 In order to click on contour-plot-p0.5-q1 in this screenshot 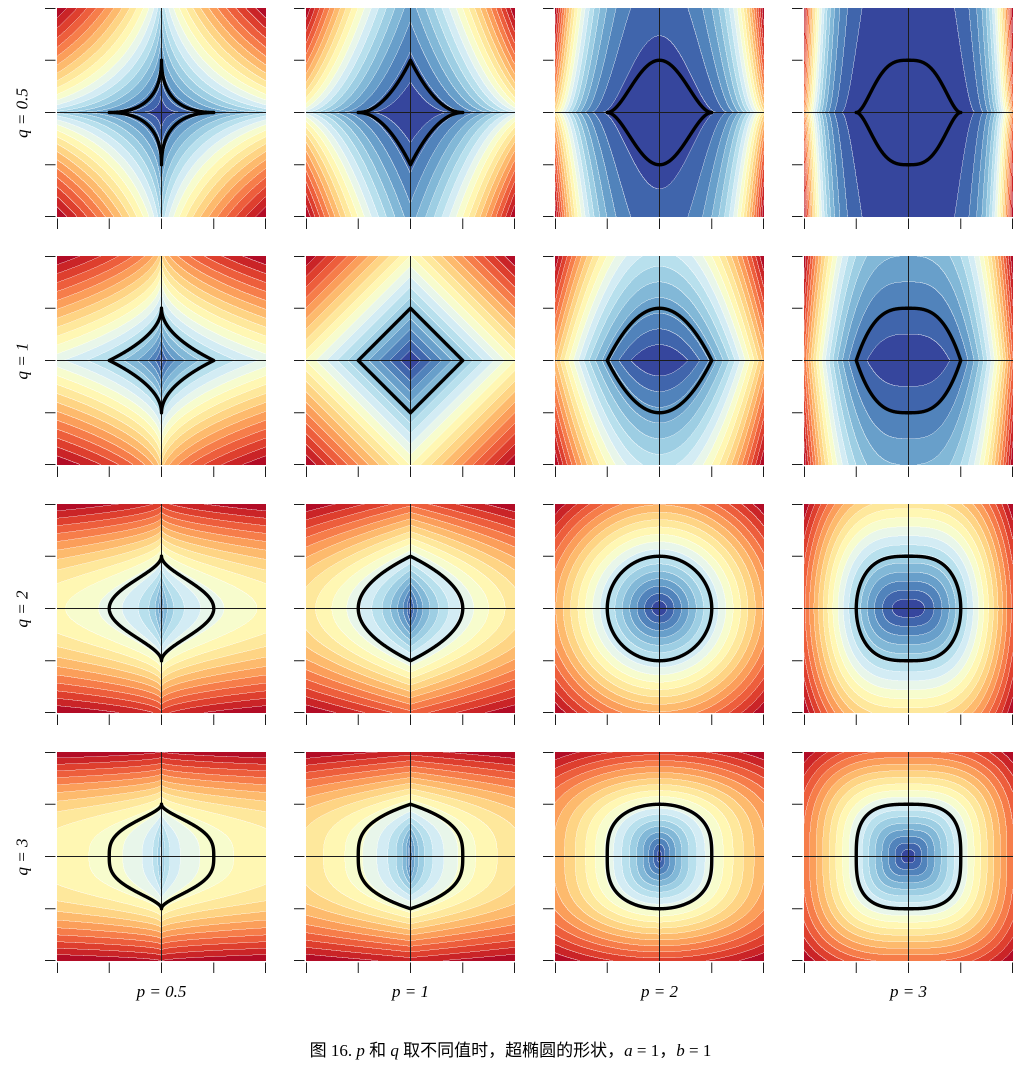, I will do `click(155, 366)`.